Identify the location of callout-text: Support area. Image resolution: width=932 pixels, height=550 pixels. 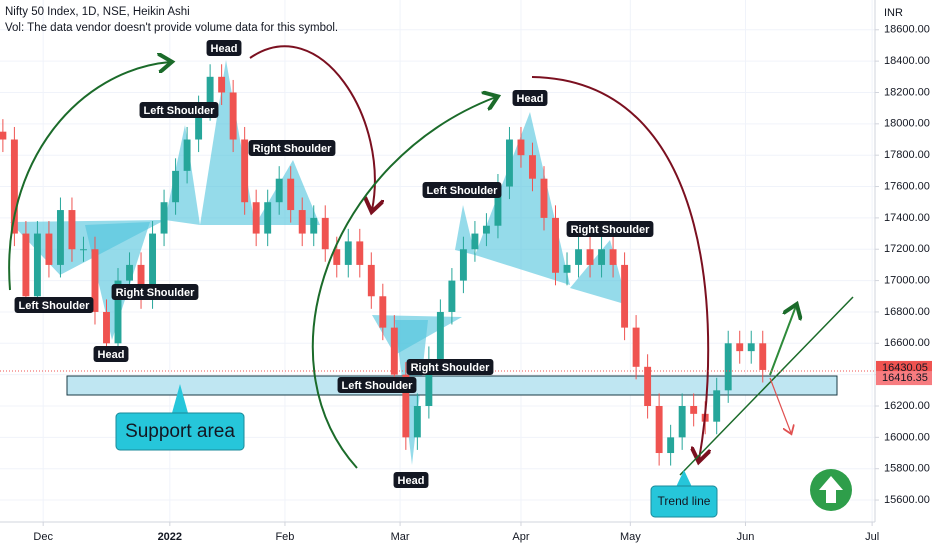
(180, 431).